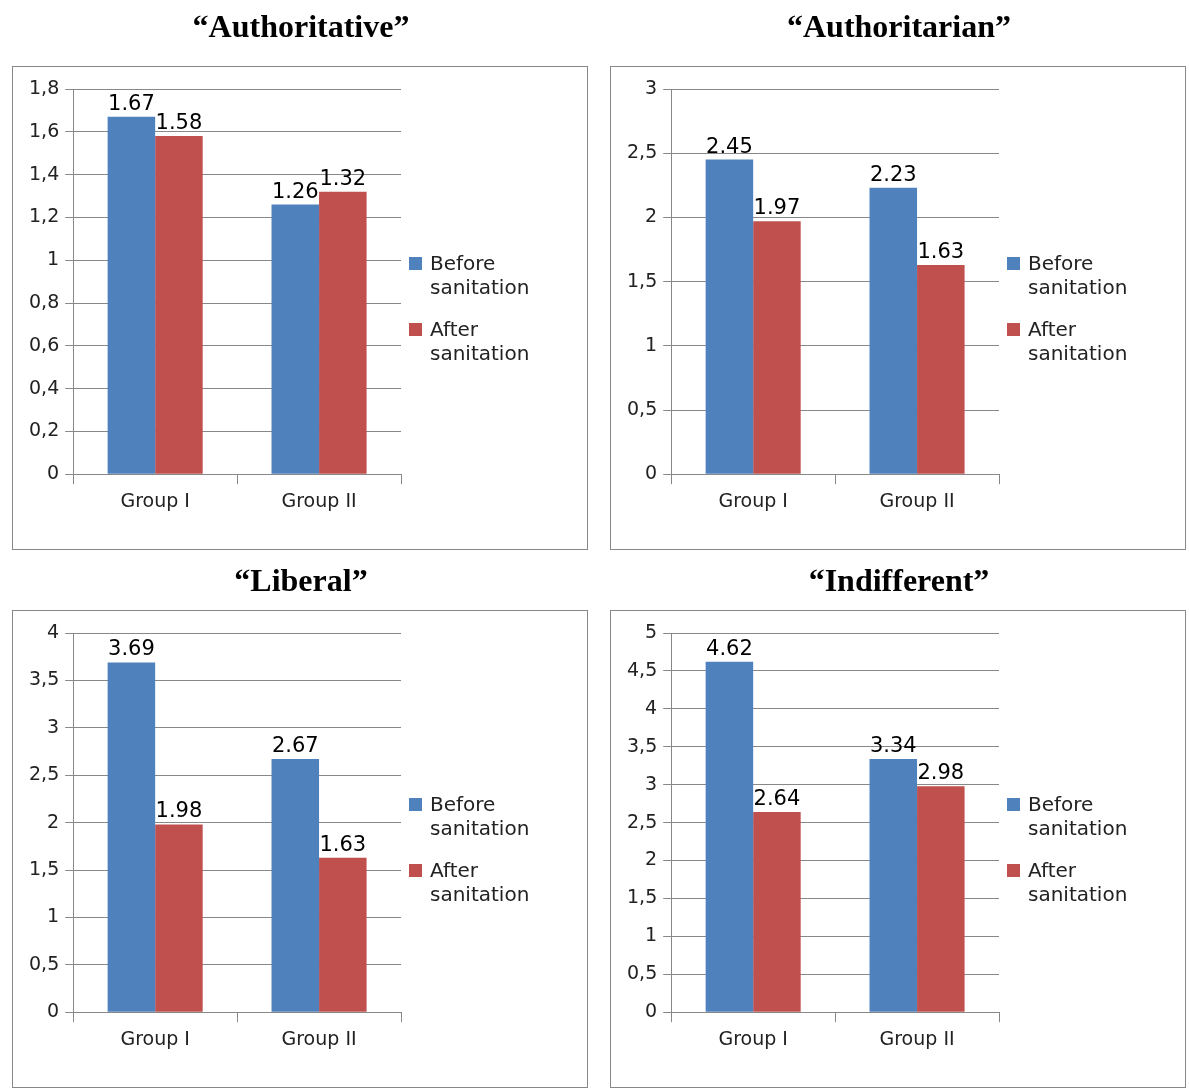  What do you see at coordinates (179, 810) in the screenshot?
I see `data-label: 1.98` at bounding box center [179, 810].